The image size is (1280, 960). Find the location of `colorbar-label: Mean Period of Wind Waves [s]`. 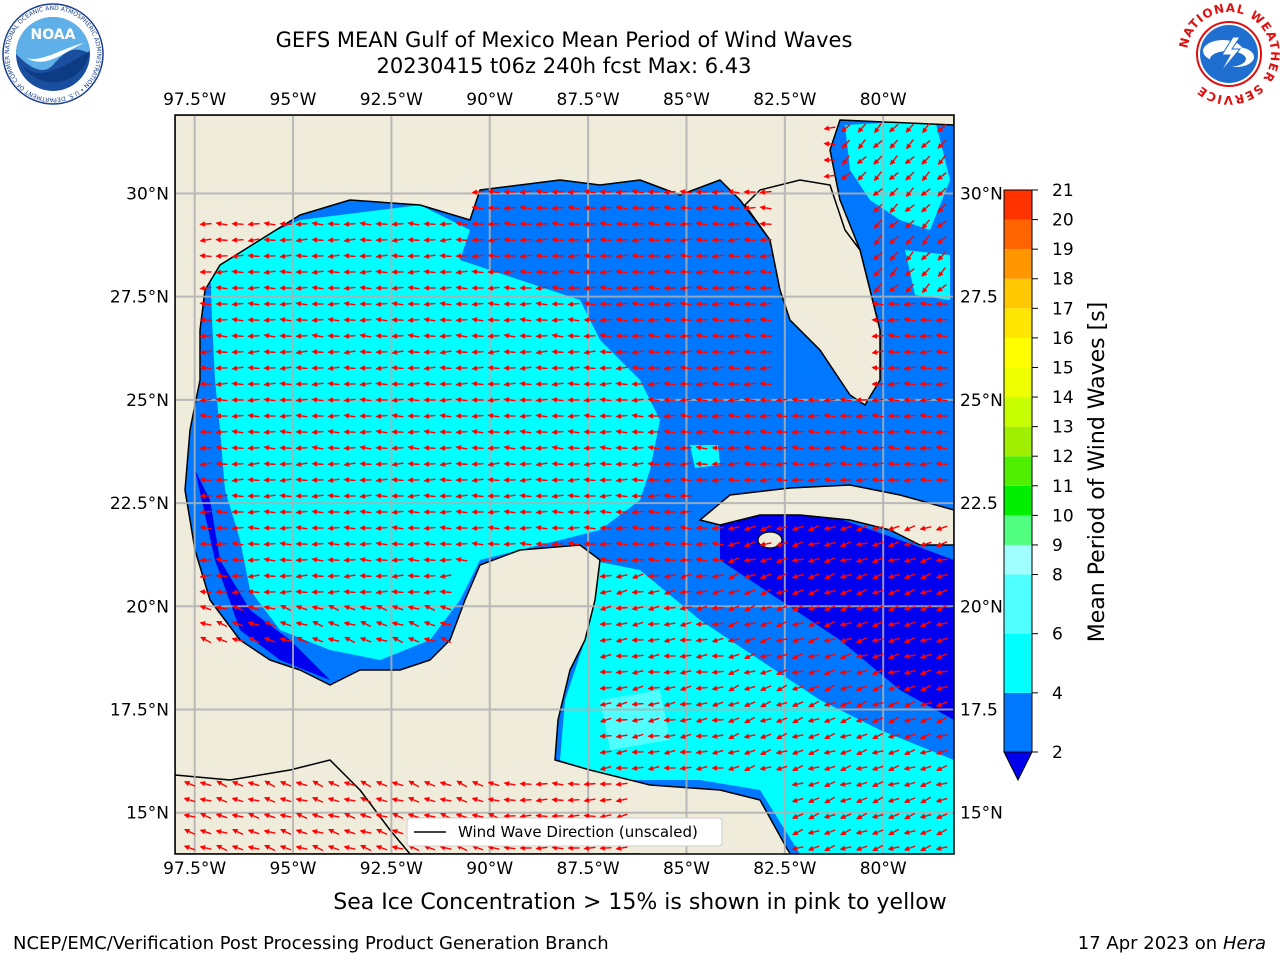

colorbar-label: Mean Period of Wind Waves [s] is located at coordinates (1097, 472).